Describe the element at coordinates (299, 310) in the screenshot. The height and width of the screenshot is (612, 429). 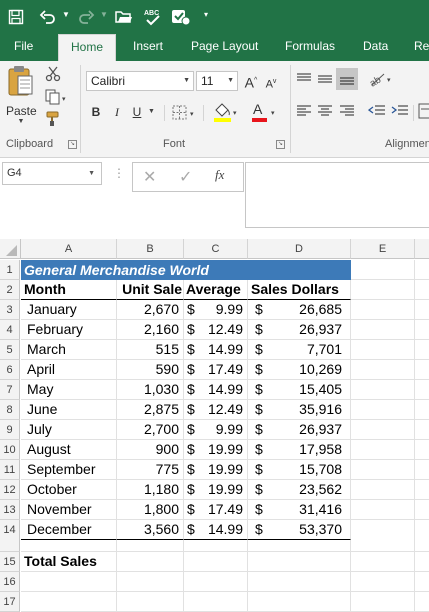
I see `sales-dollars-cell: $26,685` at that location.